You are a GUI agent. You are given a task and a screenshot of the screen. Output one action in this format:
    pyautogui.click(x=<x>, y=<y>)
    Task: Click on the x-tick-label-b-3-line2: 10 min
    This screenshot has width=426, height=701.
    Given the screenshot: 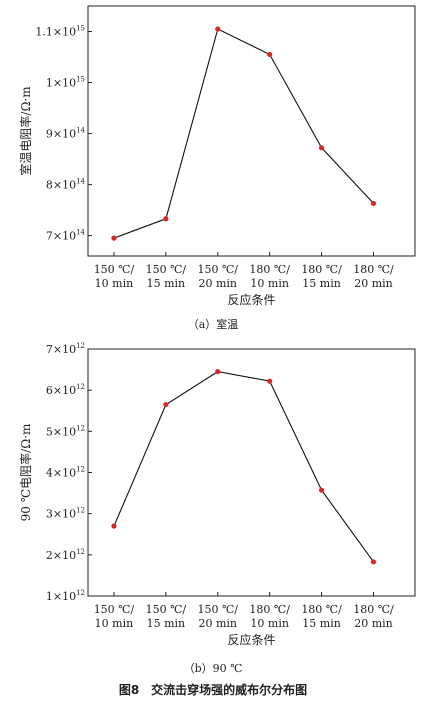 What is the action you would take?
    pyautogui.click(x=269, y=623)
    